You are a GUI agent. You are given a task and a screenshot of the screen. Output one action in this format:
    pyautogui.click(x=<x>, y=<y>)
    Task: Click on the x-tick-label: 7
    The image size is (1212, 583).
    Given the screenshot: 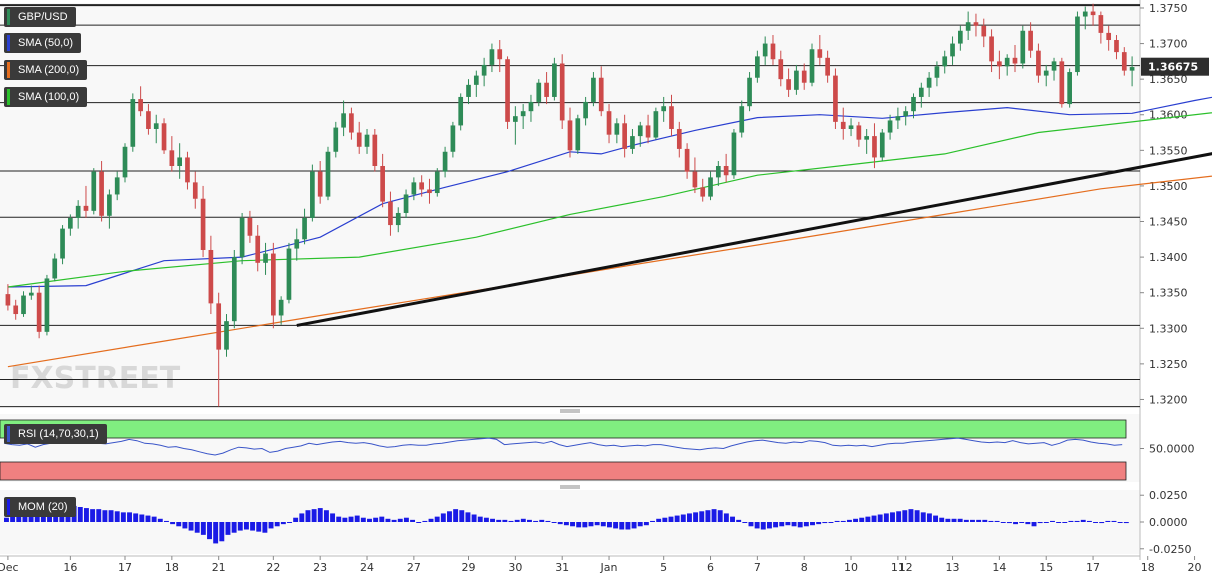 What is the action you would take?
    pyautogui.click(x=757, y=567)
    